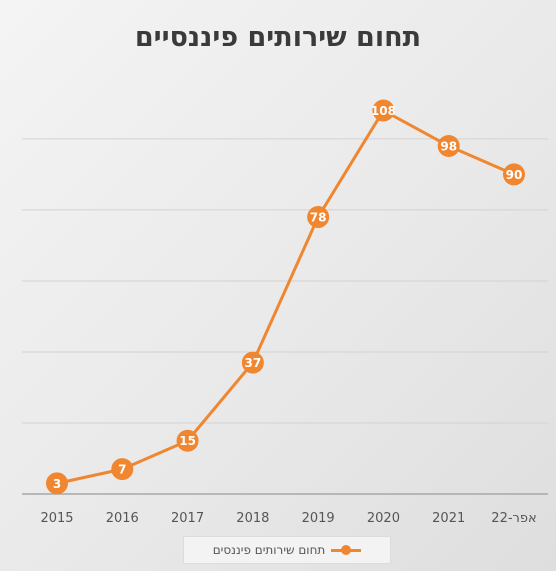 This screenshot has height=571, width=556. What do you see at coordinates (122, 518) in the screenshot?
I see `x-tick-label: 2016` at bounding box center [122, 518].